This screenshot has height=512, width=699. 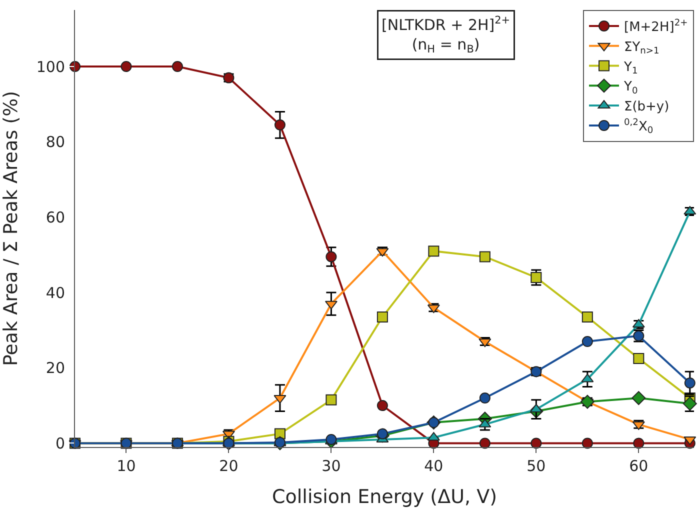 What do you see at coordinates (60, 443) in the screenshot?
I see `y-tick-label: 0` at bounding box center [60, 443].